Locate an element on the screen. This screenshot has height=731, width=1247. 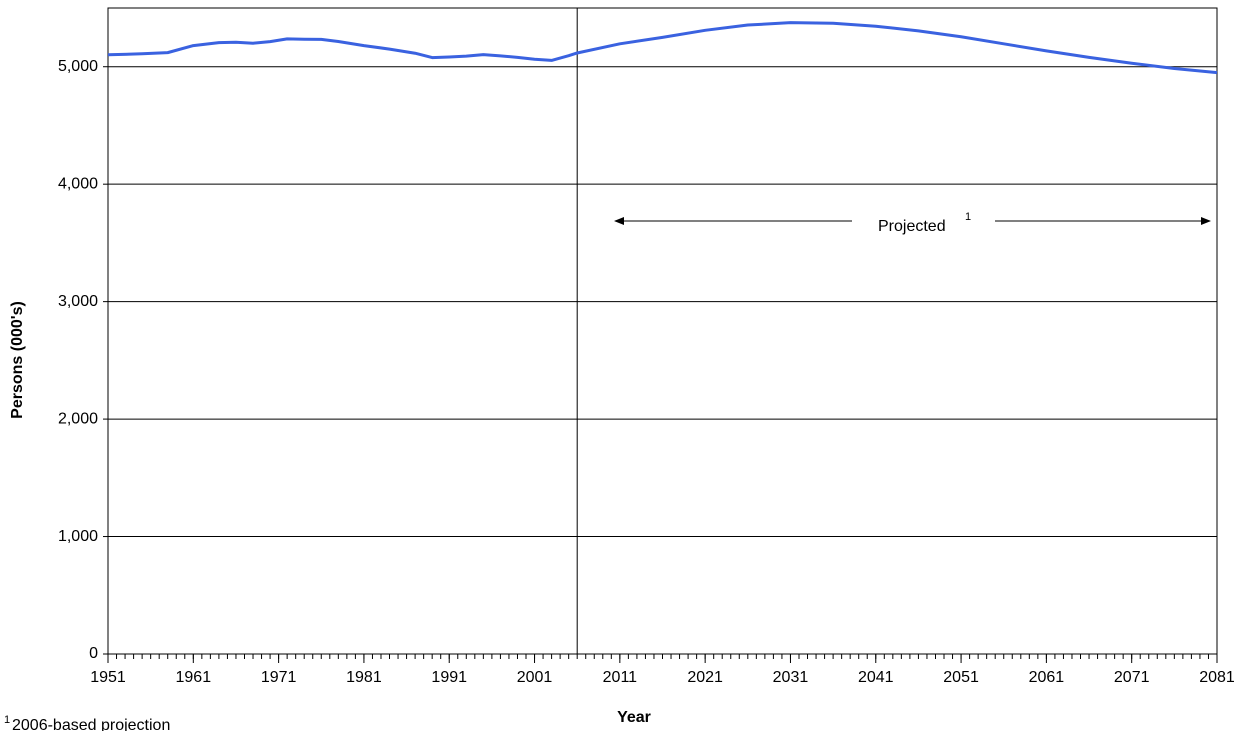
x-tick-label: 2071 is located at coordinates (1132, 677).